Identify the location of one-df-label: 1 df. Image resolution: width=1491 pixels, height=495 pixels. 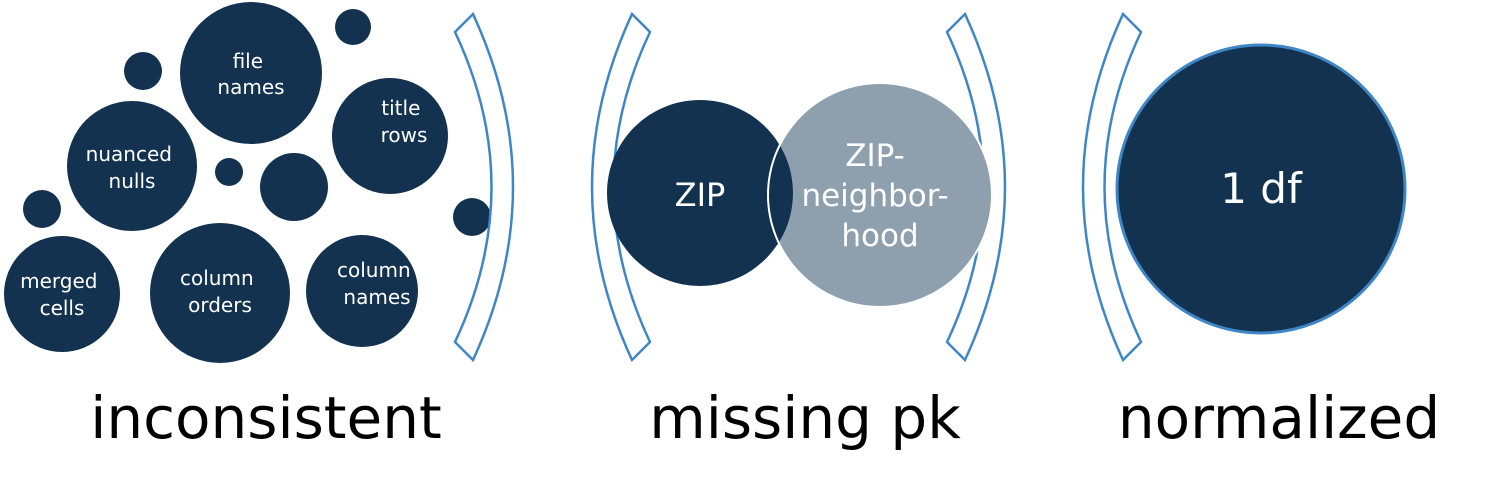
(1261, 188).